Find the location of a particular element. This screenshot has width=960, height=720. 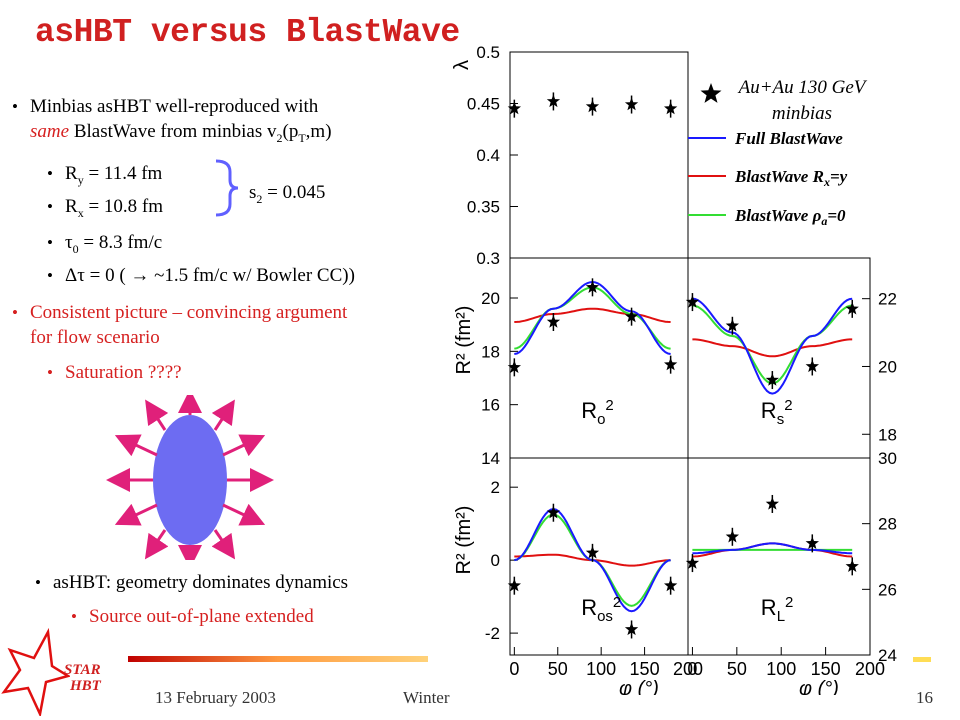

logo-line2: HBT is located at coordinates (85, 686).